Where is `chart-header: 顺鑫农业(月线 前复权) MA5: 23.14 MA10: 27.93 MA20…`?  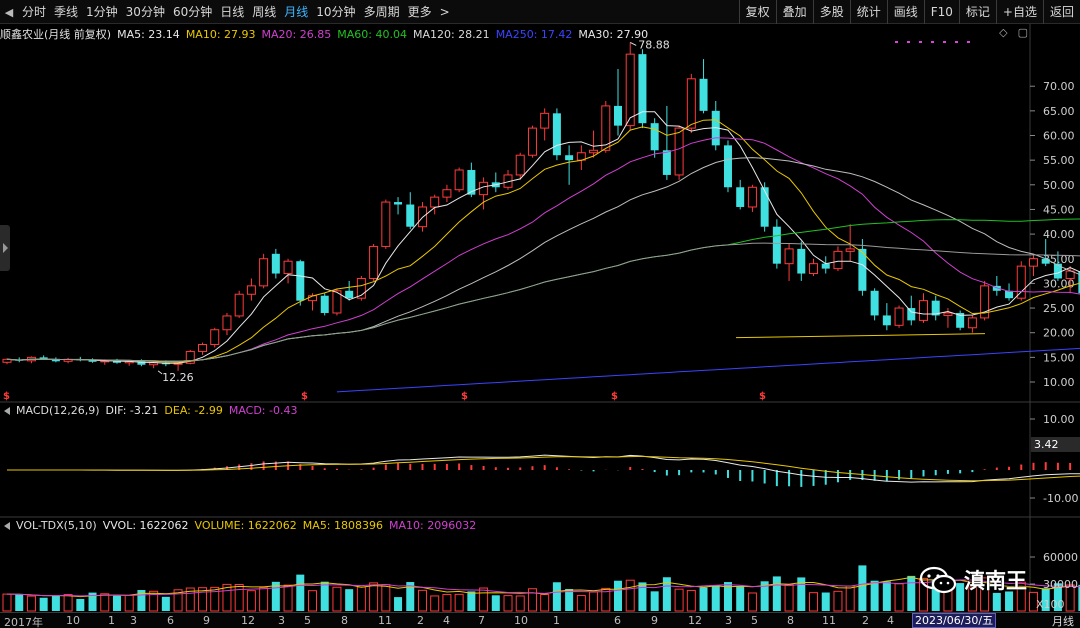 chart-header: 顺鑫农业(月线 前复权) MA5: 23.14 MA10: 27.93 MA20… is located at coordinates (515, 34).